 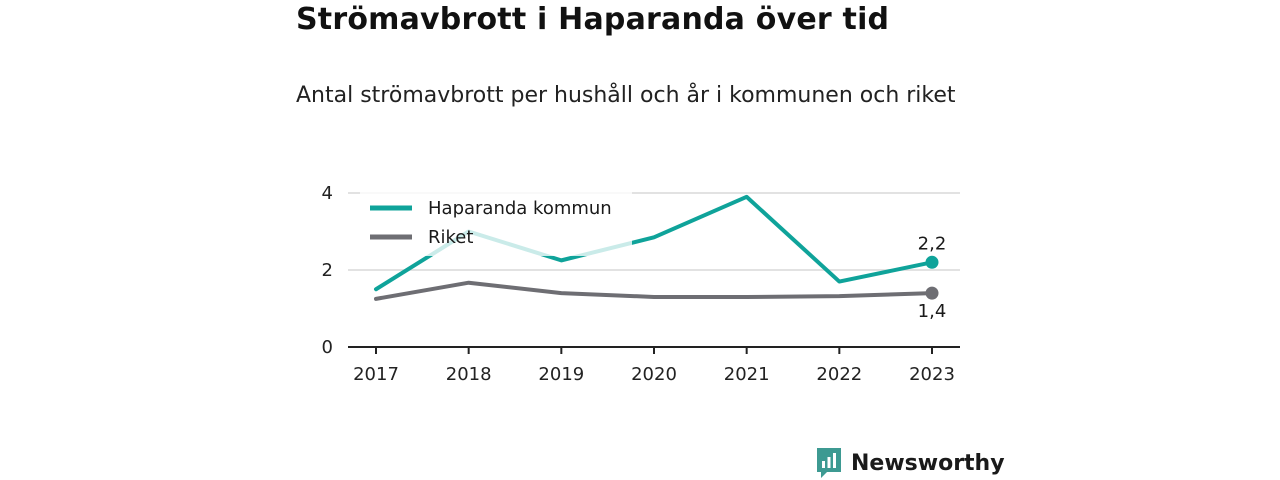 I want to click on end-point-riket, so click(x=932, y=293).